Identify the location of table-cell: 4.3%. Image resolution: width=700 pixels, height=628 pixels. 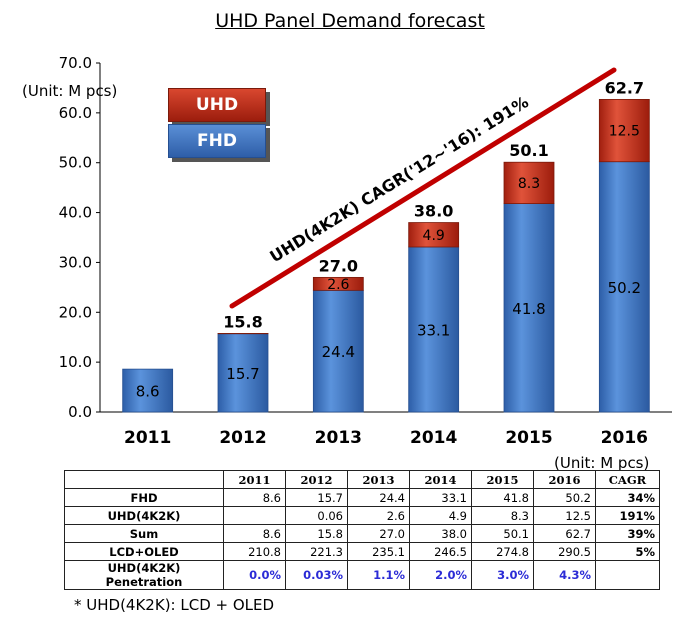
(564, 575).